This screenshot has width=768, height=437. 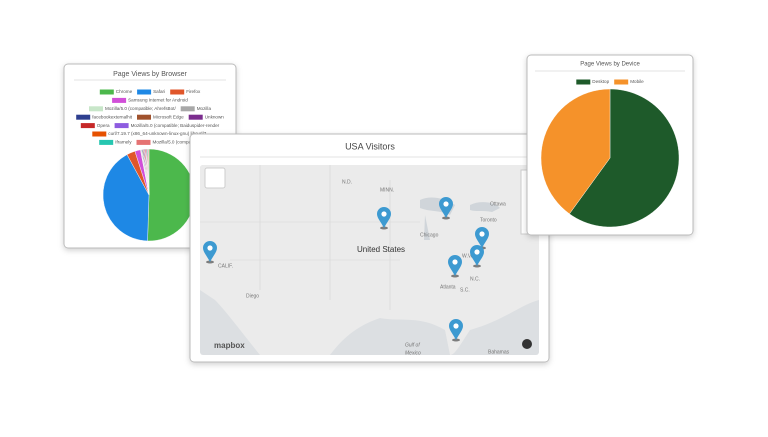 I want to click on legend-item: Iframely, so click(x=115, y=142).